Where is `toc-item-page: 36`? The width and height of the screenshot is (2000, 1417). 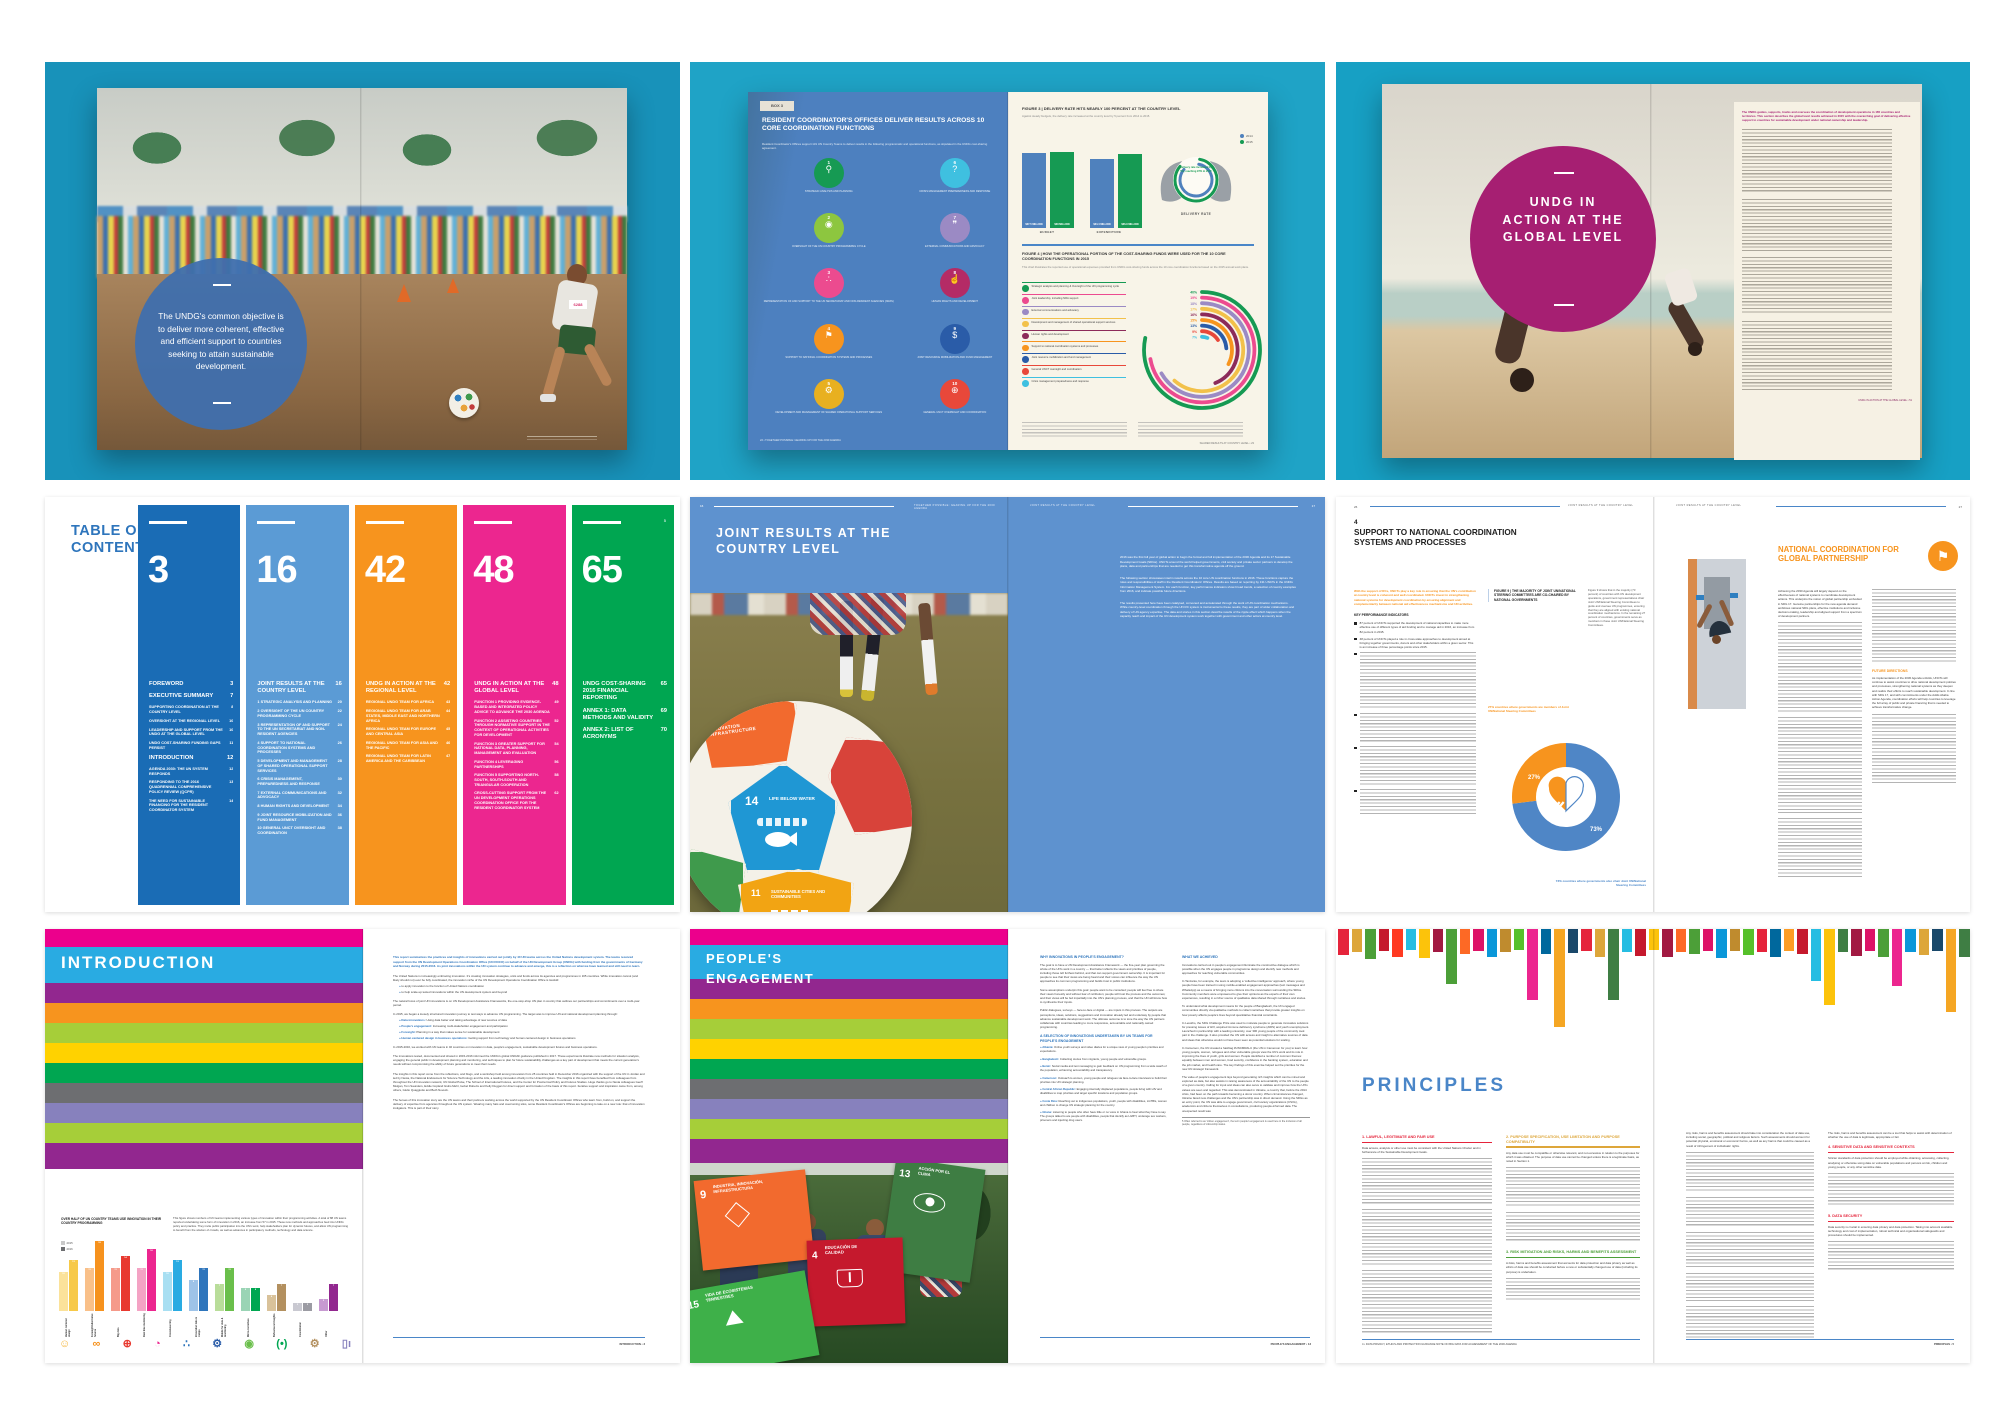
toc-item-page: 36 is located at coordinates (339, 814).